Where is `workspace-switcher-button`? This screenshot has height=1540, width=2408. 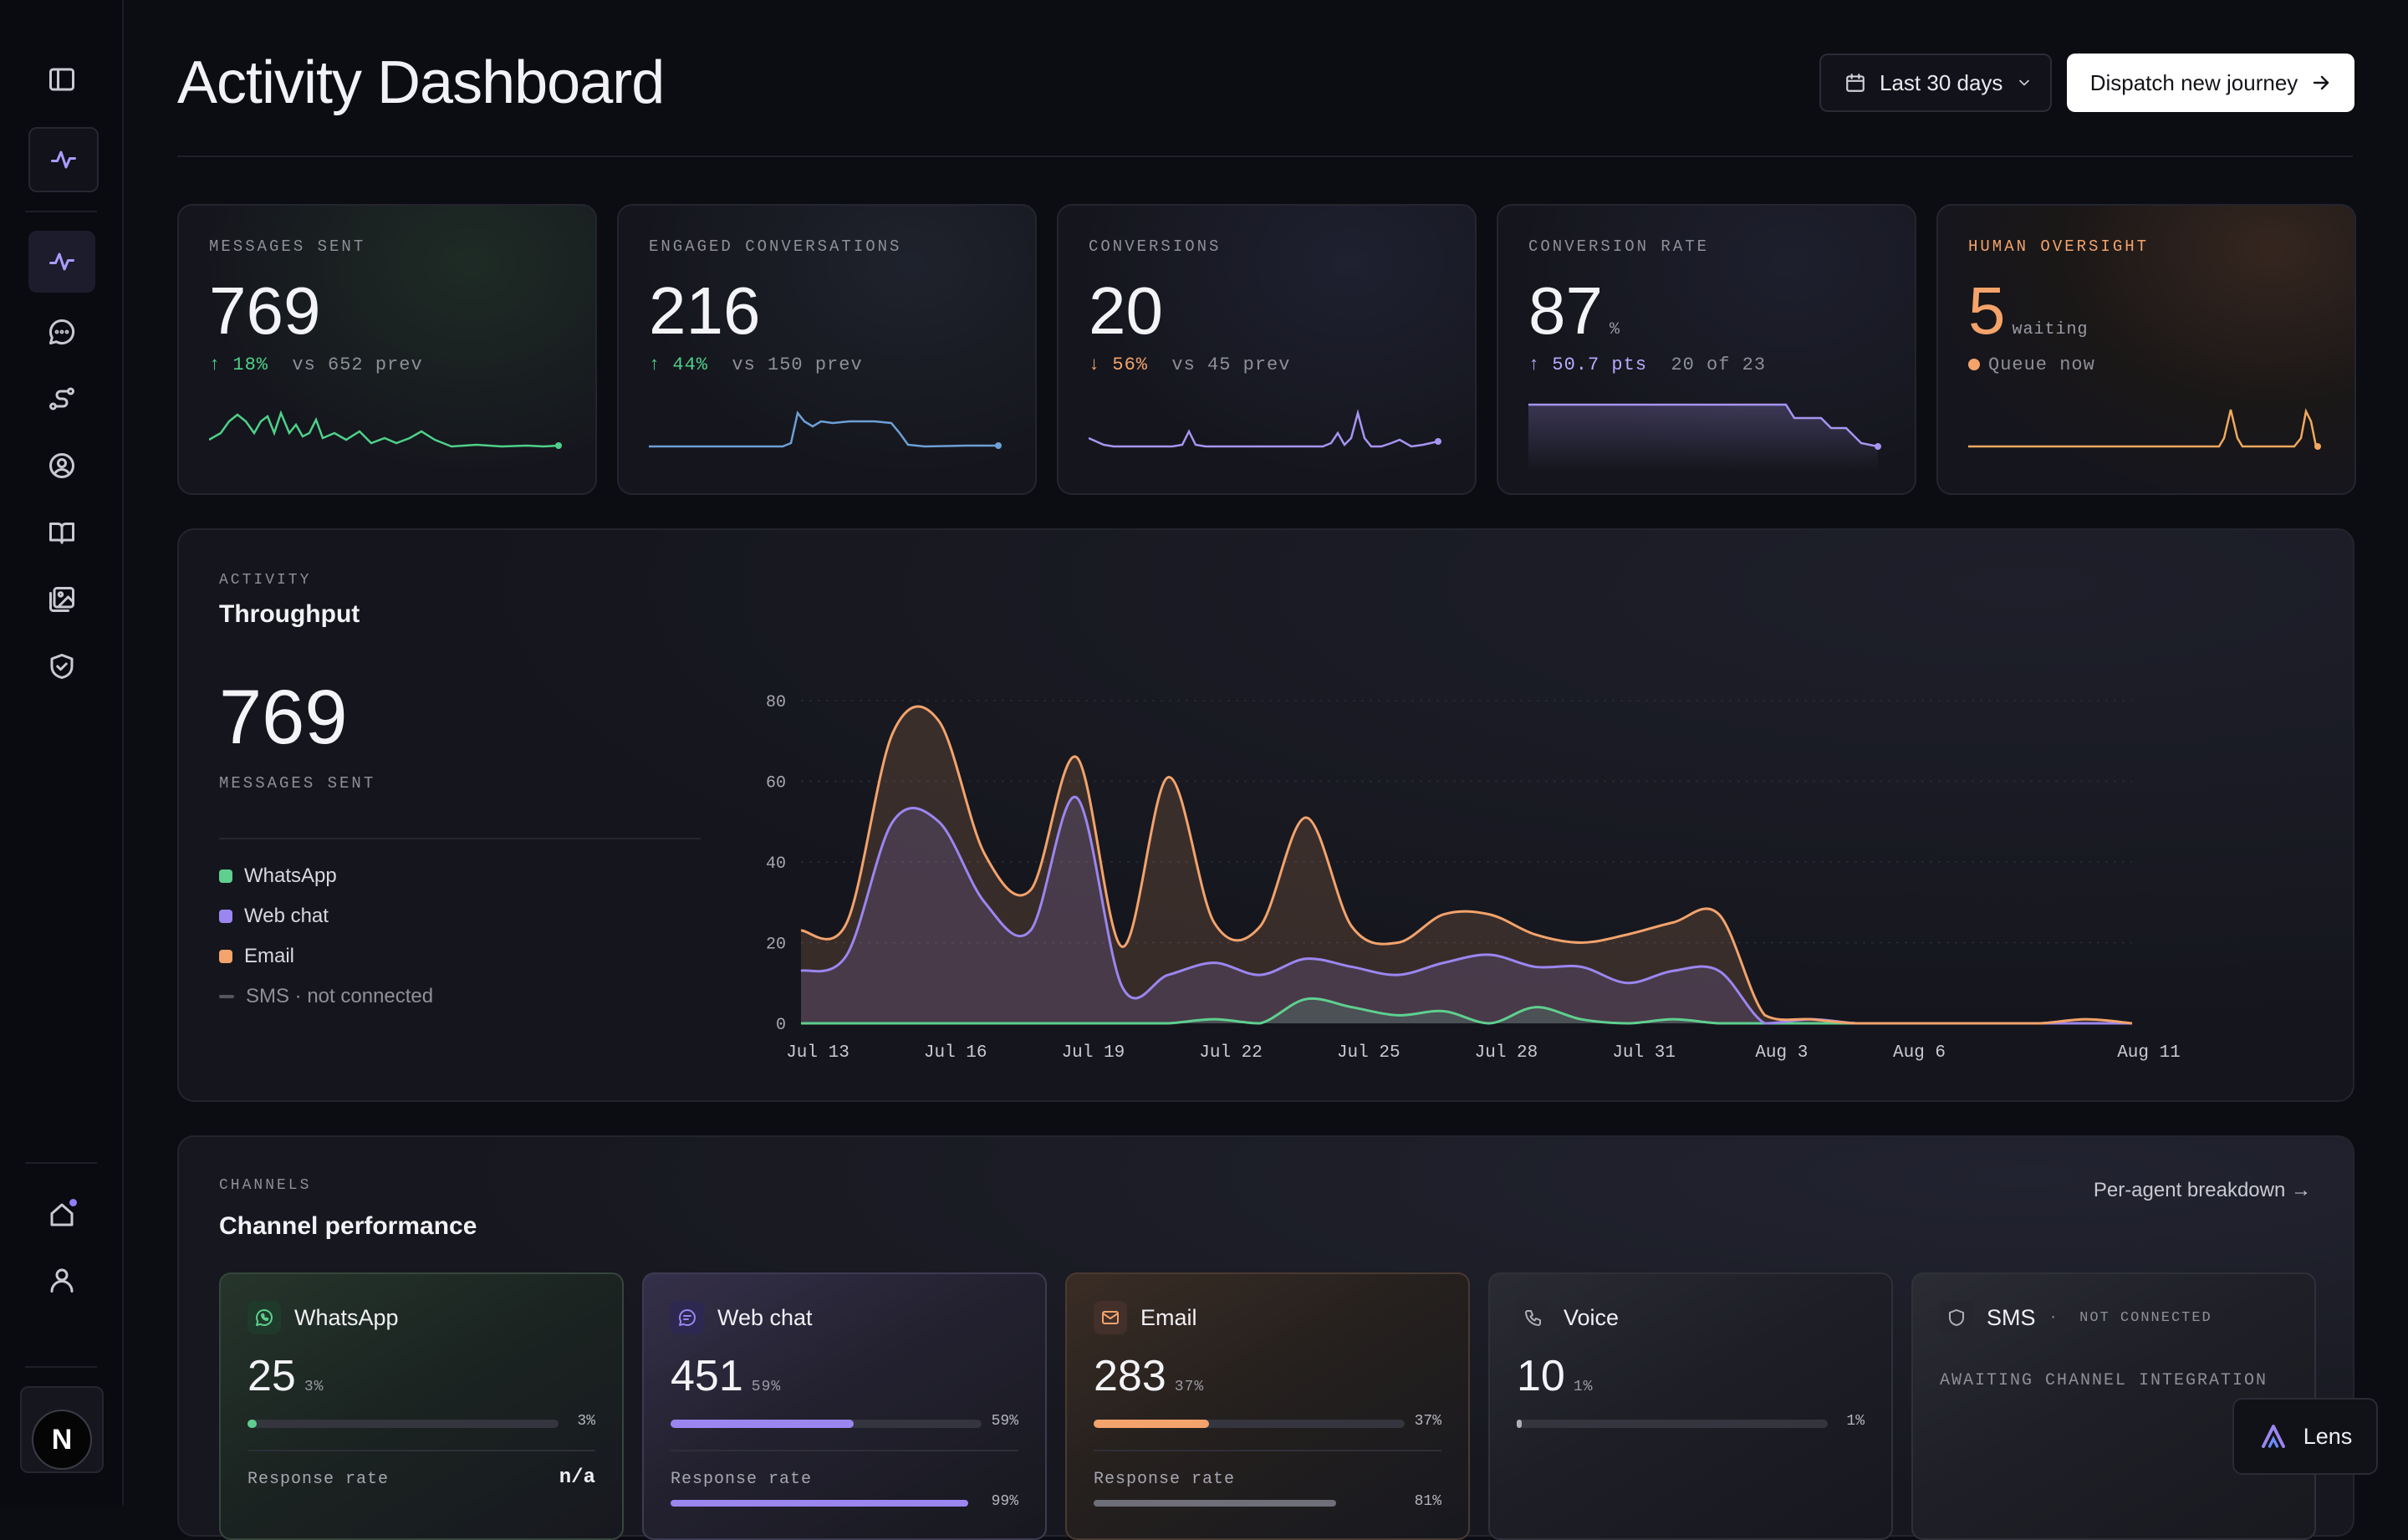 workspace-switcher-button is located at coordinates (63, 160).